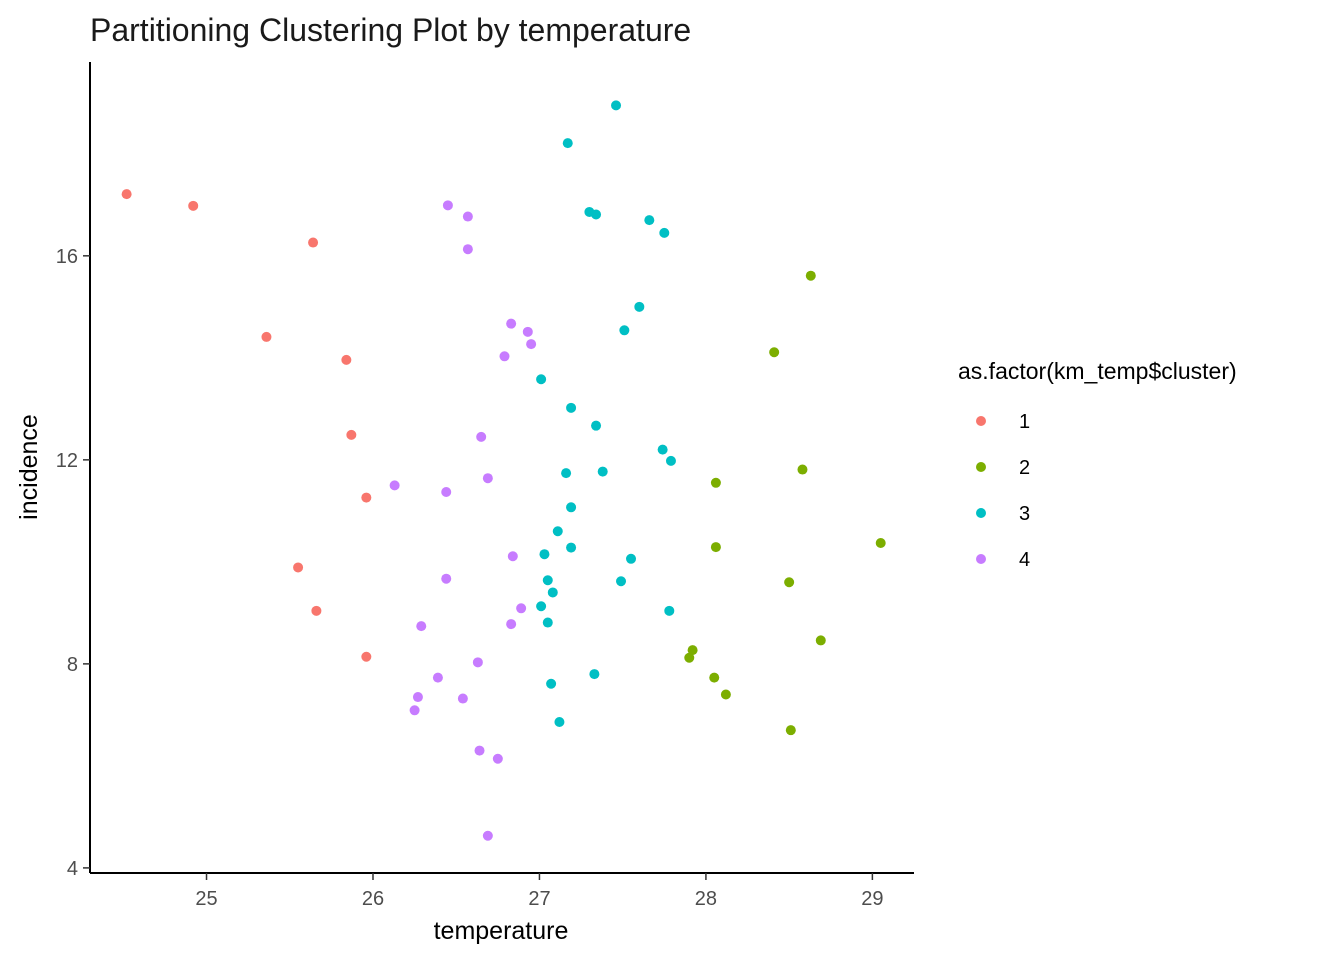 The width and height of the screenshot is (1344, 960). Describe the element at coordinates (29, 467) in the screenshot. I see `y-axis-title: incidence` at that location.